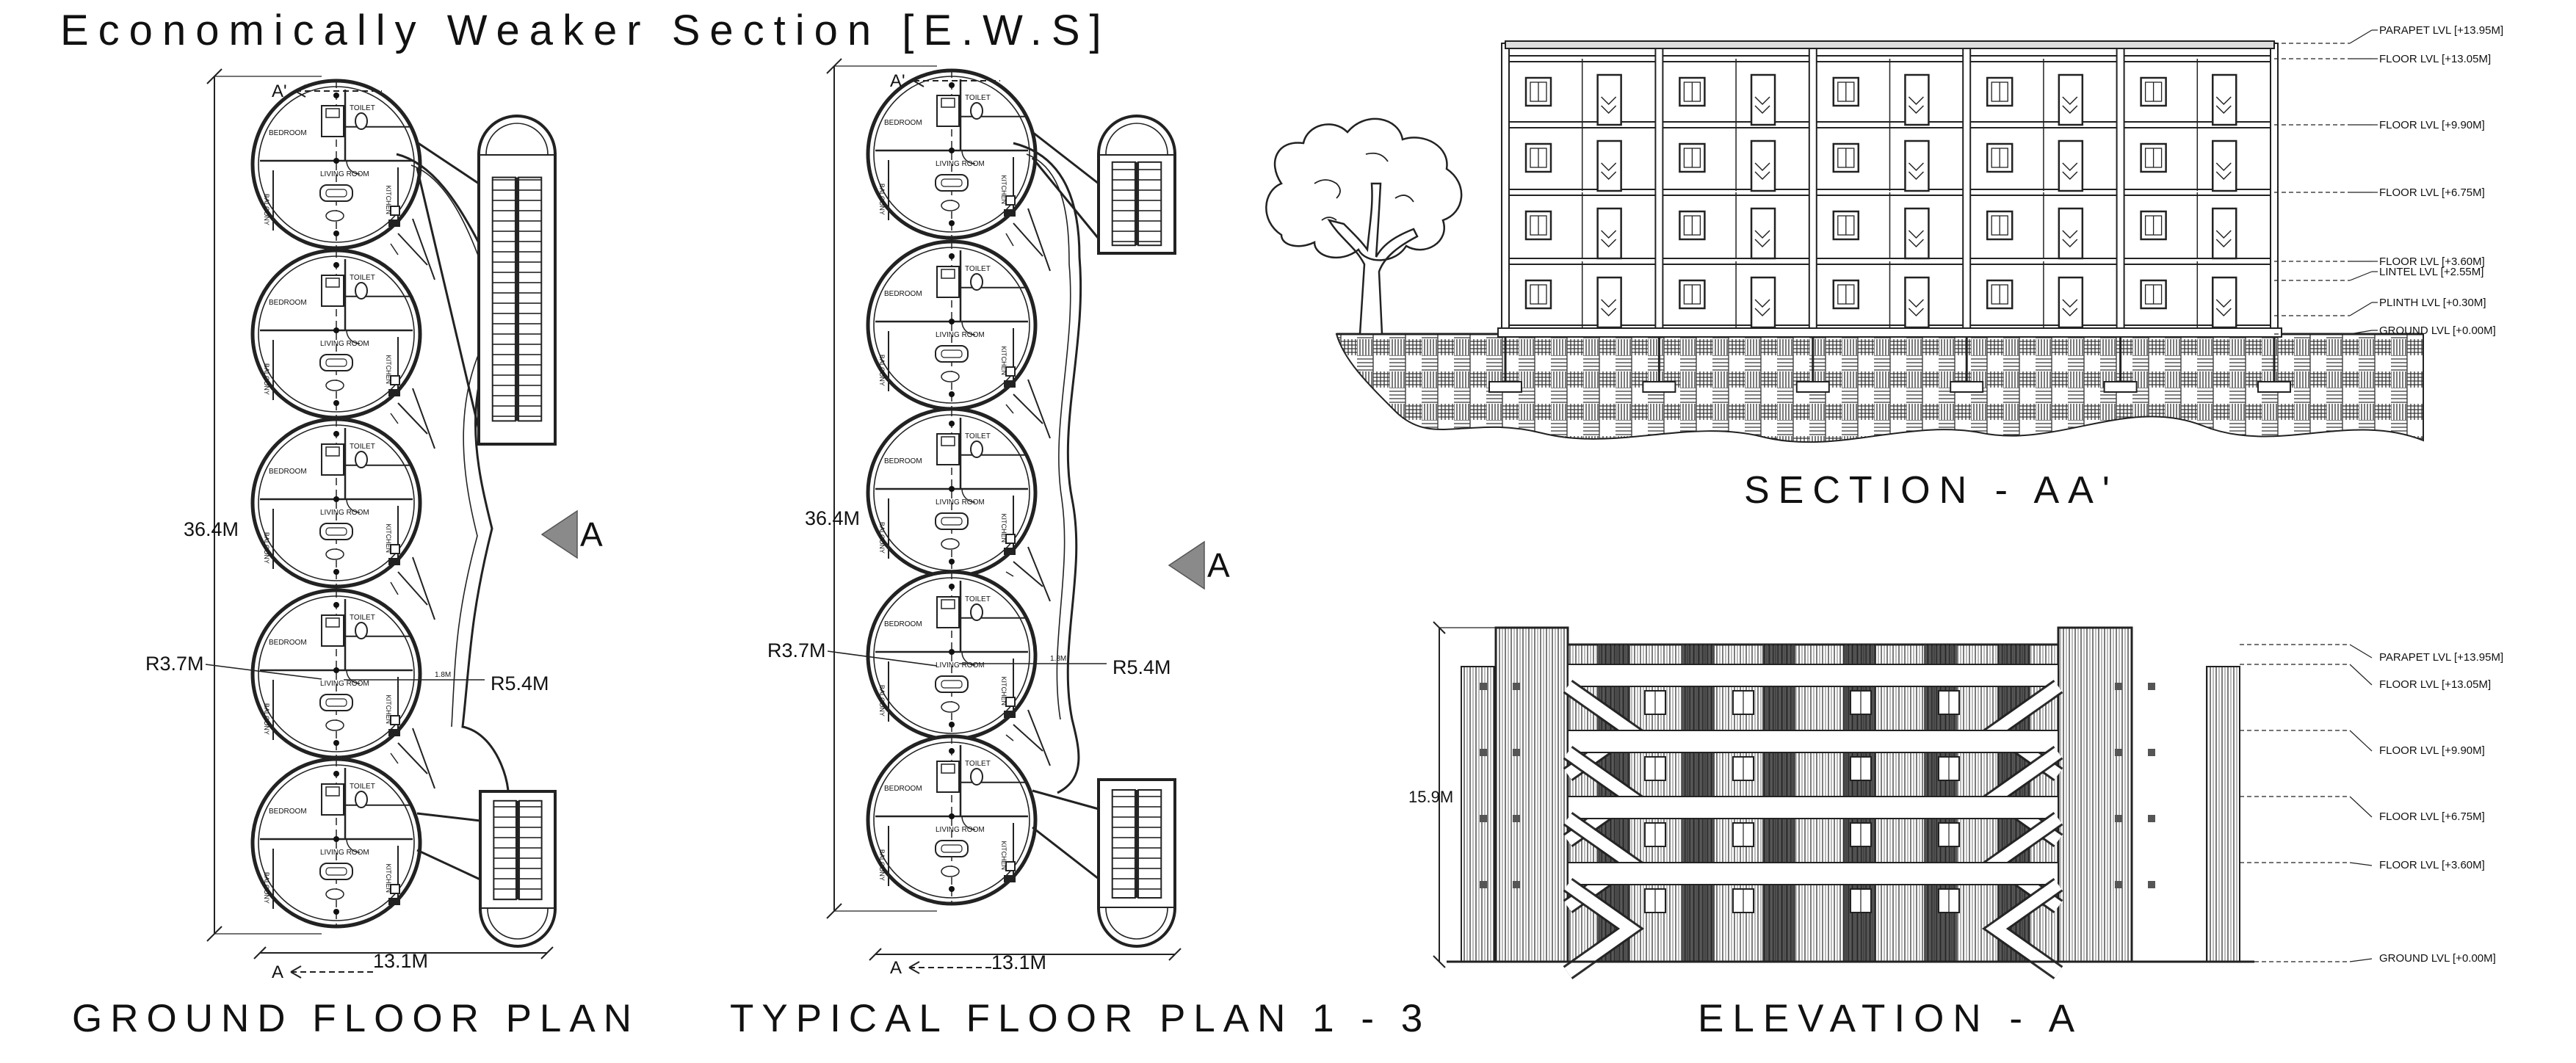 This screenshot has height=1063, width=2576. What do you see at coordinates (263, 672) in the screenshot?
I see `radius-leader` at bounding box center [263, 672].